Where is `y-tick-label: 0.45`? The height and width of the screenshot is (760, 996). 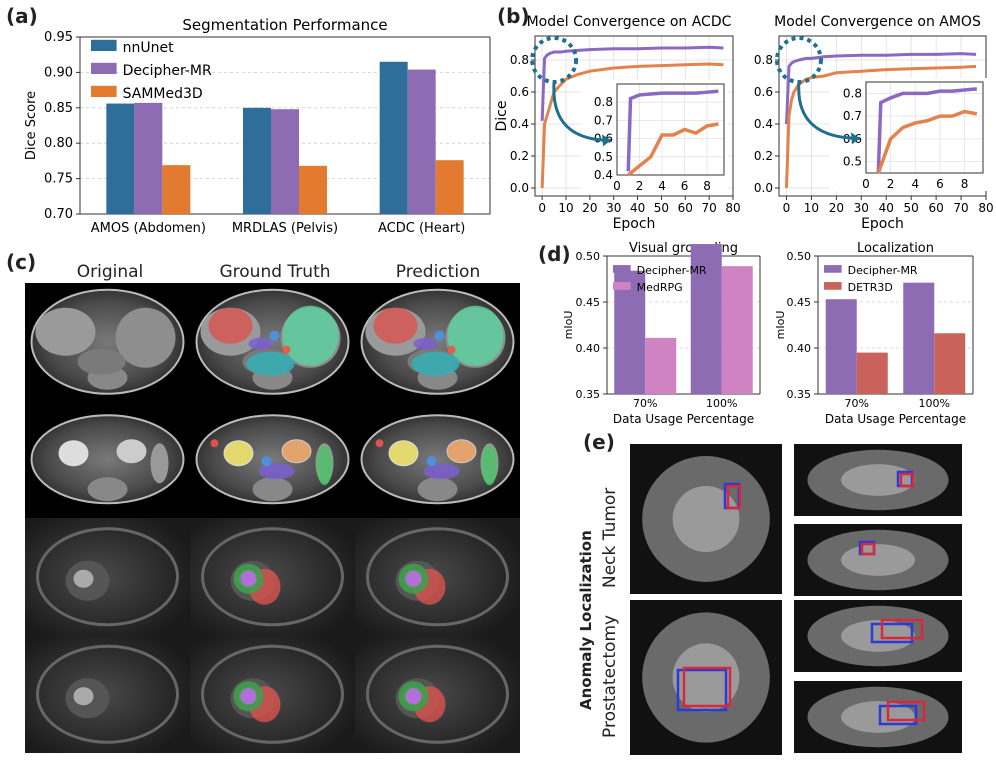 y-tick-label: 0.45 is located at coordinates (799, 302).